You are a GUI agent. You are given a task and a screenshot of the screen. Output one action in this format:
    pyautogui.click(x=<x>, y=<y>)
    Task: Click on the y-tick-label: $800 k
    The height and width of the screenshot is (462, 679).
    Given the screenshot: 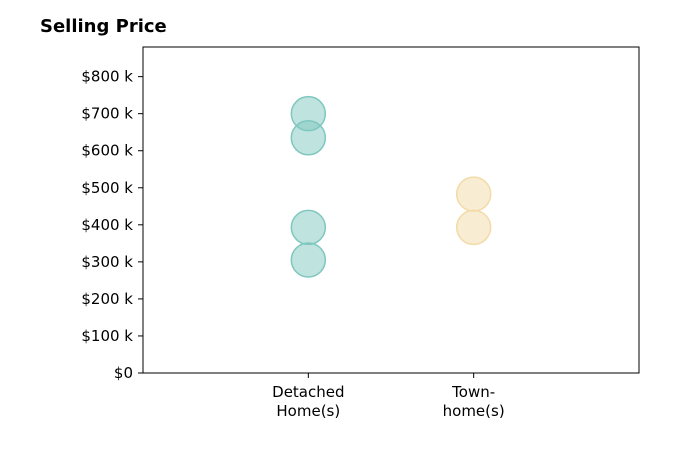 What is the action you would take?
    pyautogui.click(x=107, y=77)
    